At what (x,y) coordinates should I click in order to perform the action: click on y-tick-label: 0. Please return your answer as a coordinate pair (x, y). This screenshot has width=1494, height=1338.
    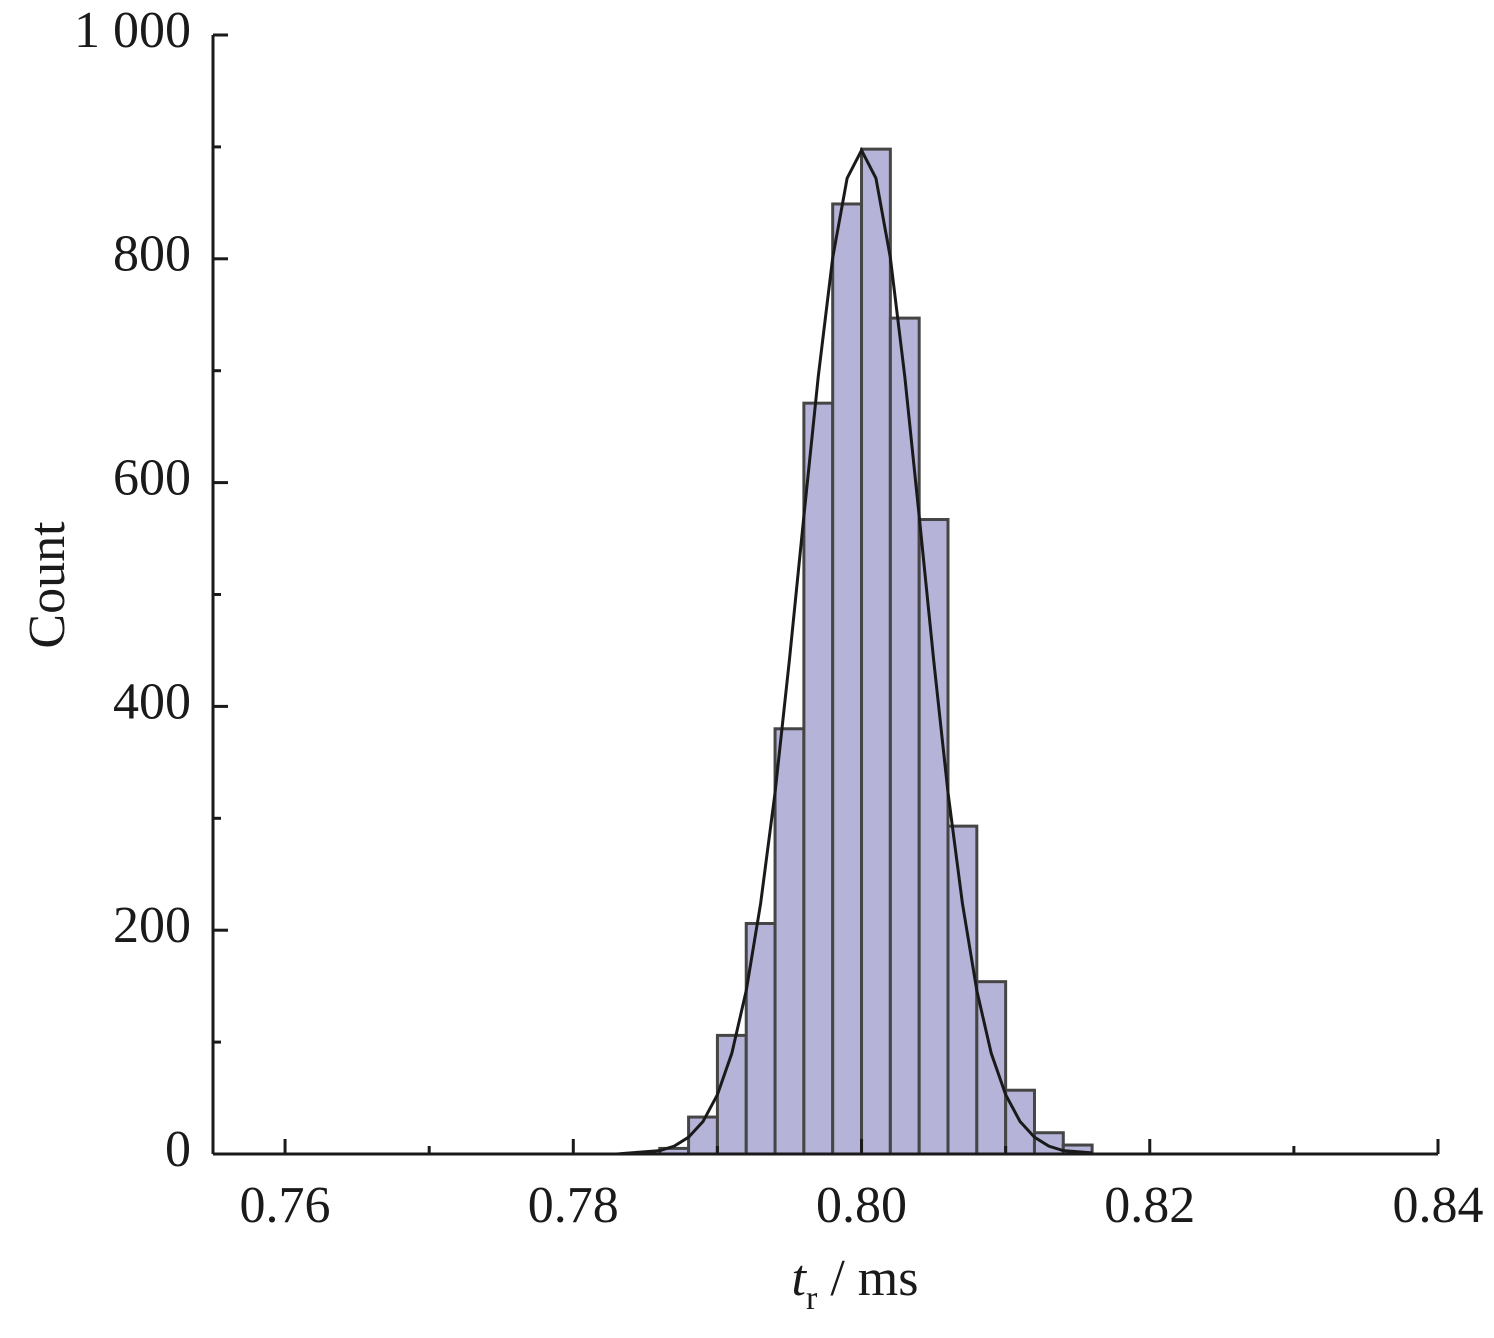
    Looking at the image, I should click on (178, 1149).